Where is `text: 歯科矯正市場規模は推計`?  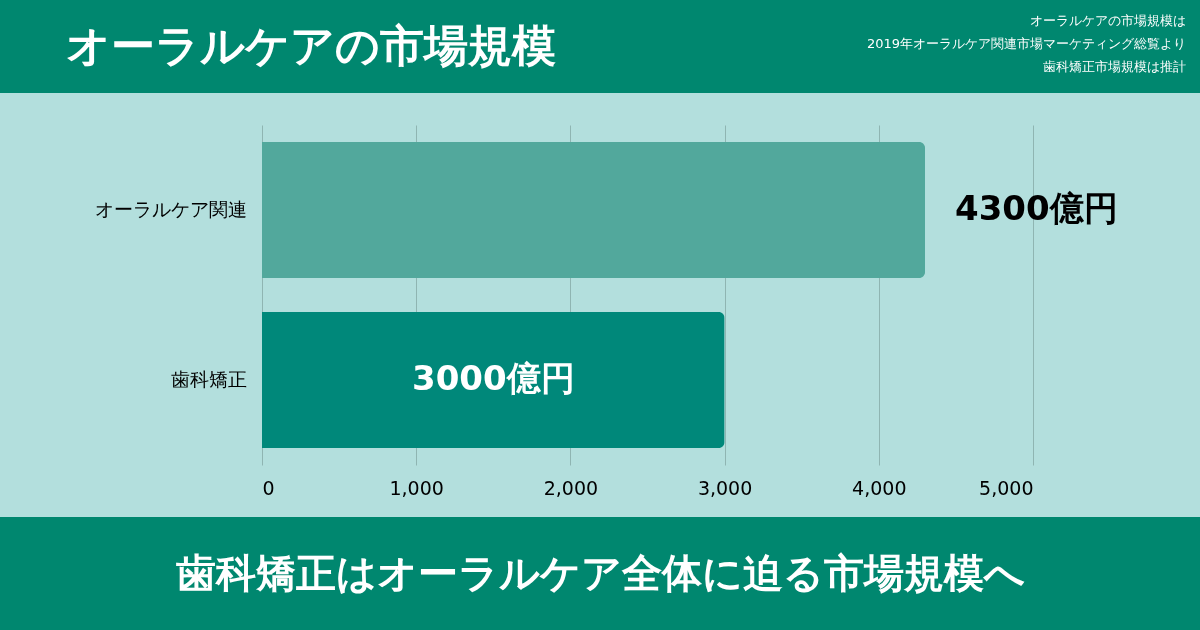
text: 歯科矯正市場規模は推計 is located at coordinates (1114, 66).